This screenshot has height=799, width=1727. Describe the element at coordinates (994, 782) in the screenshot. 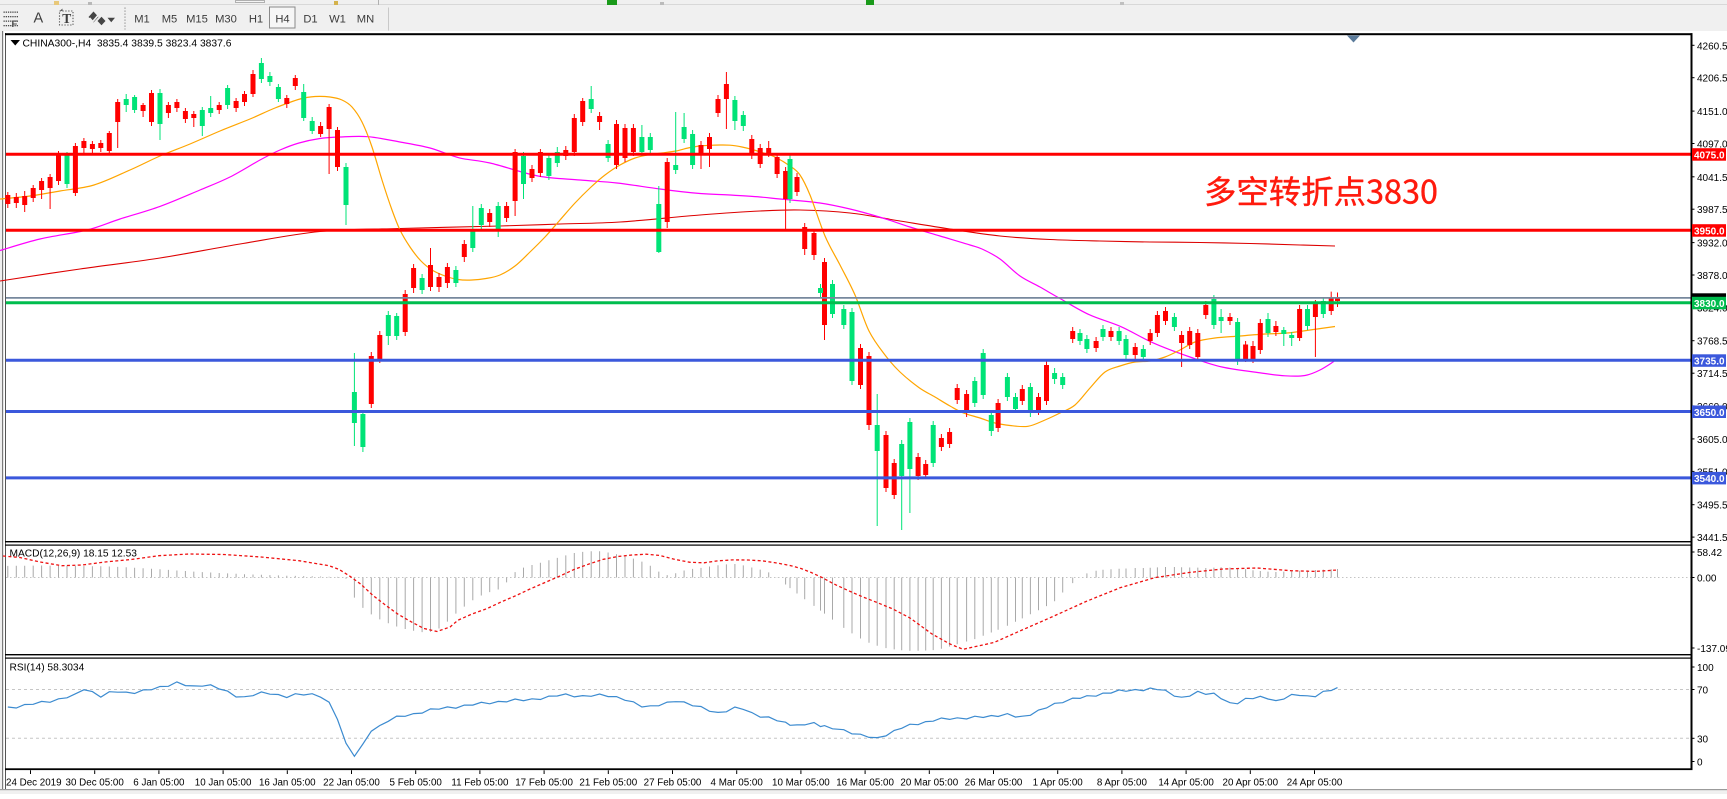

I see `svg-text: 26 Mar 05:00` at that location.